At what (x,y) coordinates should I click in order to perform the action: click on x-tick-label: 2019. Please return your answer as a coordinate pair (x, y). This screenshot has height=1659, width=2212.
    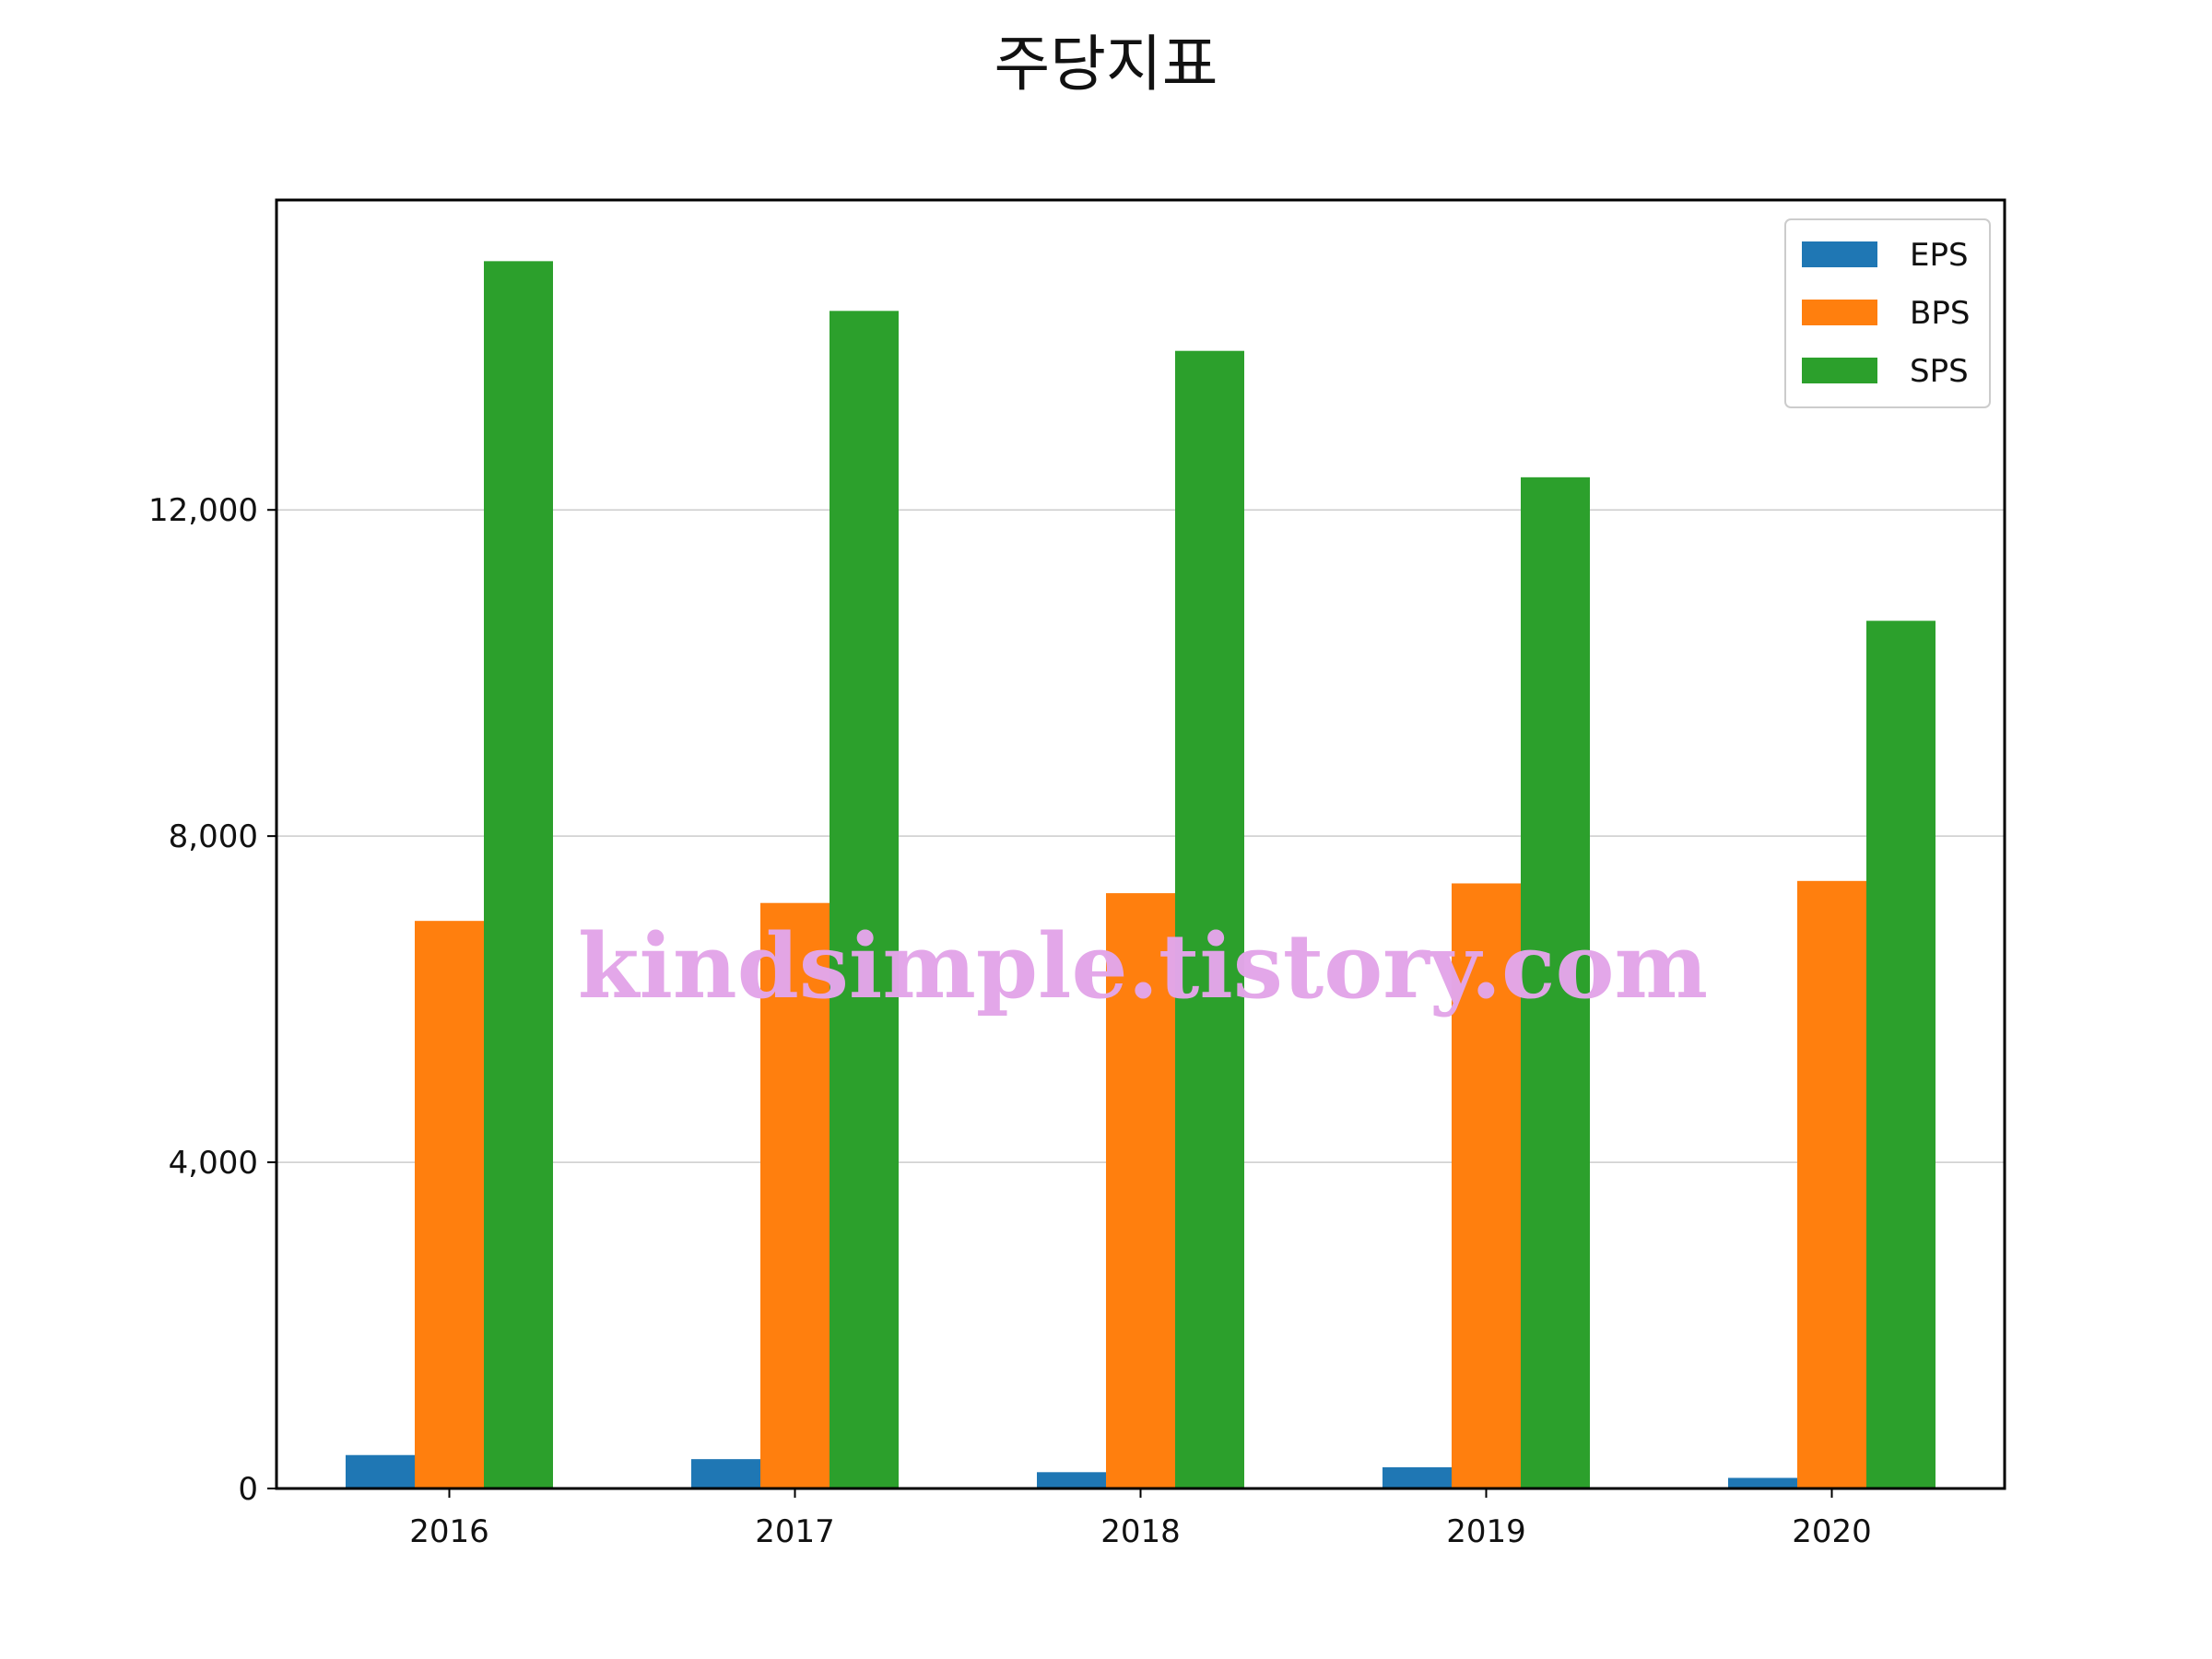
    Looking at the image, I should click on (1486, 1531).